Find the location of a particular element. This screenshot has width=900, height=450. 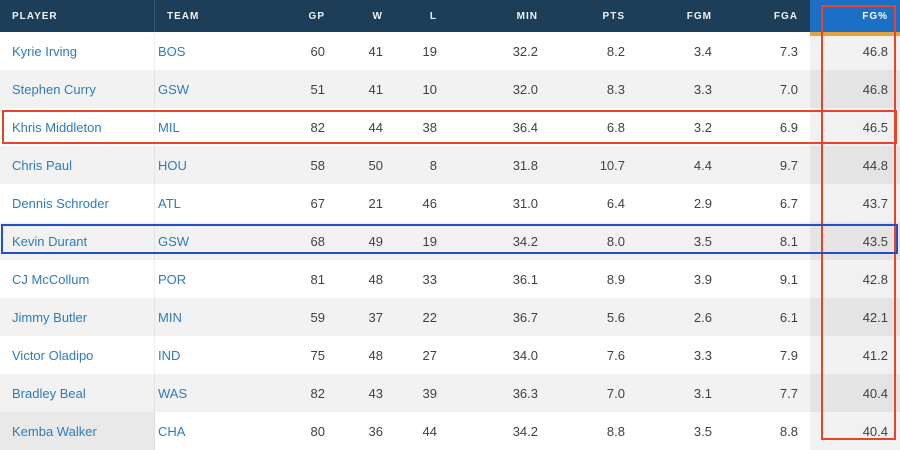

cell-min: 32.2 is located at coordinates (525, 51).